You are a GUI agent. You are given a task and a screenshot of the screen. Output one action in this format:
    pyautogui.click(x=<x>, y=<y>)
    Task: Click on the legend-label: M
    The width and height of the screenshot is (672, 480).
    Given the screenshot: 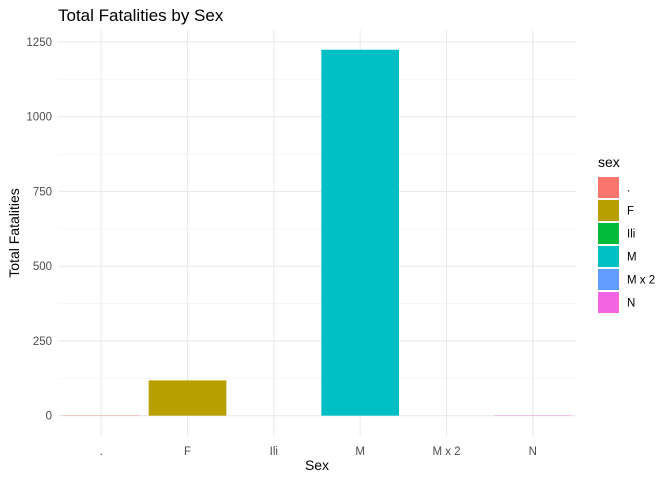 What is the action you would take?
    pyautogui.click(x=632, y=258)
    